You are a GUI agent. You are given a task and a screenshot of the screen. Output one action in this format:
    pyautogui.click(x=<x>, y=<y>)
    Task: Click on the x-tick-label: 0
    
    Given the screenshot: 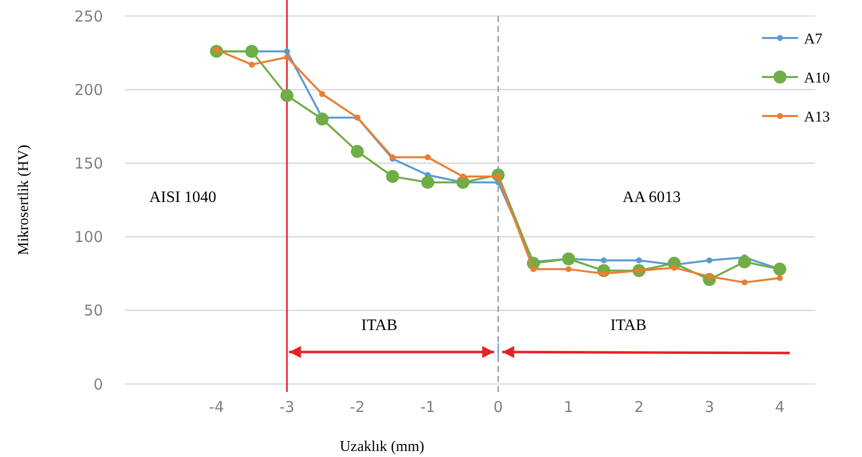 What is the action you would take?
    pyautogui.click(x=498, y=407)
    